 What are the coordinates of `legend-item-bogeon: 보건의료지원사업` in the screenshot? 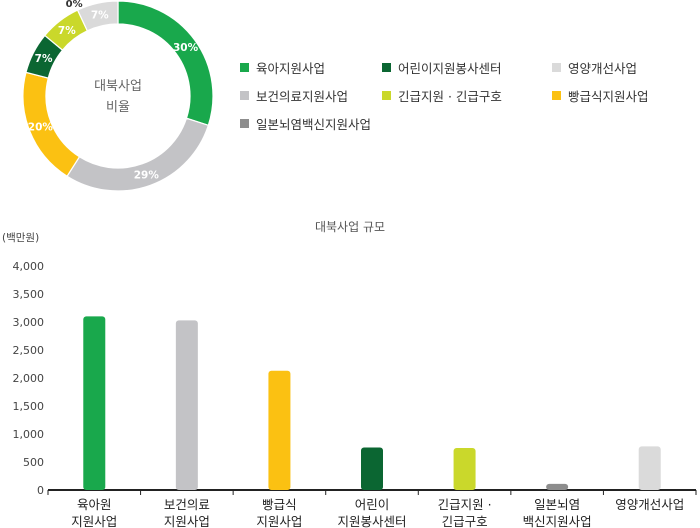 It's located at (294, 95).